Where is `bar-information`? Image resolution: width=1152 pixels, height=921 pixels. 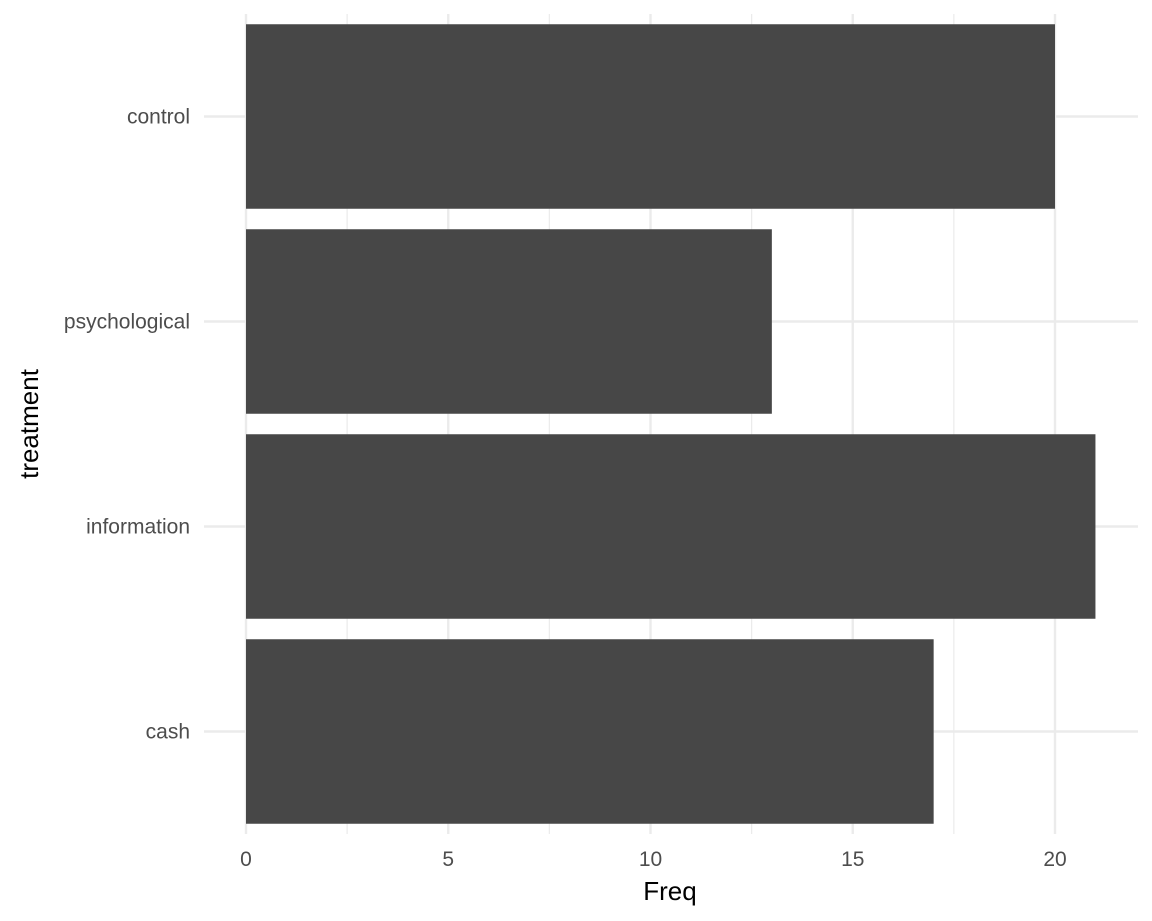
bar-information is located at coordinates (671, 526).